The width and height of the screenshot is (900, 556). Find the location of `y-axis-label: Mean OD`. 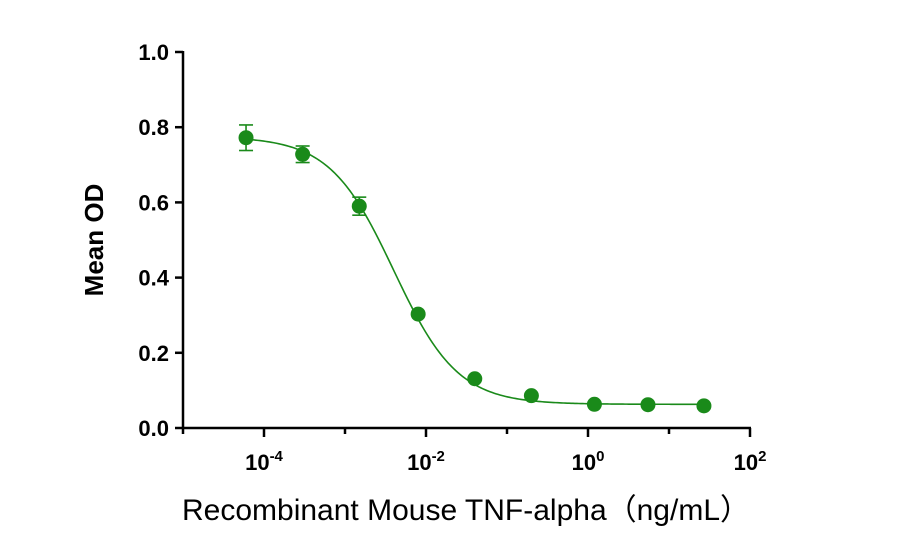

y-axis-label: Mean OD is located at coordinates (94, 240).